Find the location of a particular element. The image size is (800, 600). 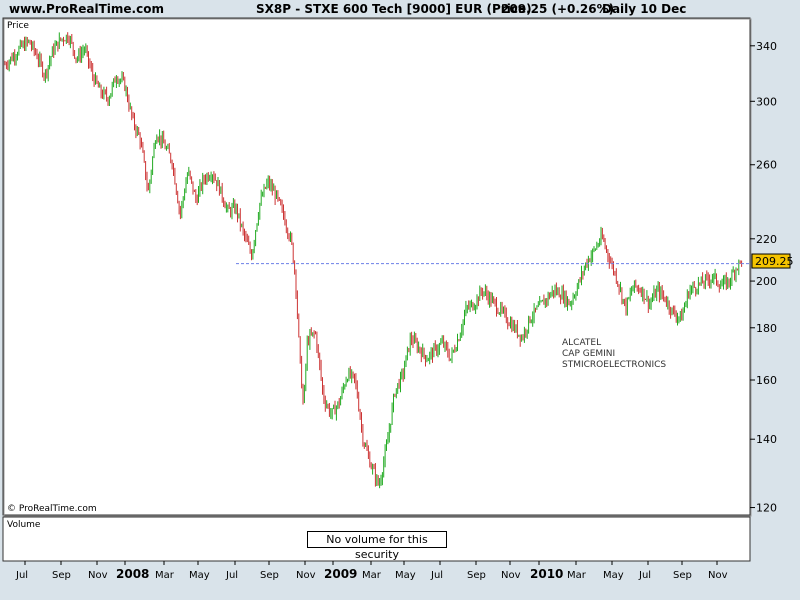

y-tick-label: 200 is located at coordinates (766, 281).